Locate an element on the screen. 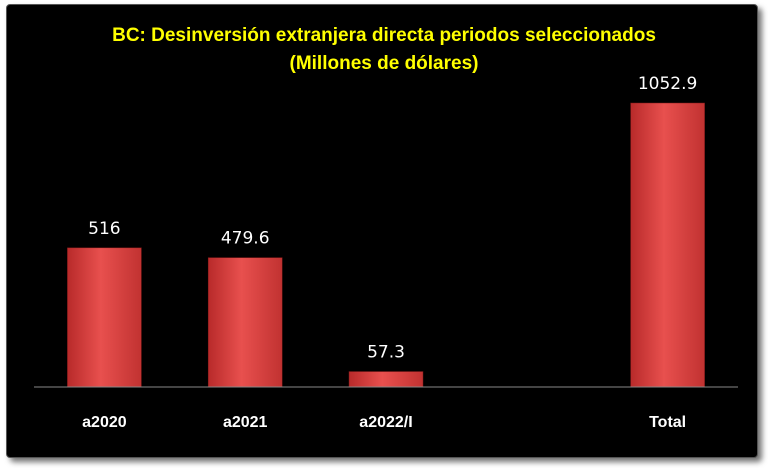 The width and height of the screenshot is (768, 468). bar-a2022-i is located at coordinates (386, 379).